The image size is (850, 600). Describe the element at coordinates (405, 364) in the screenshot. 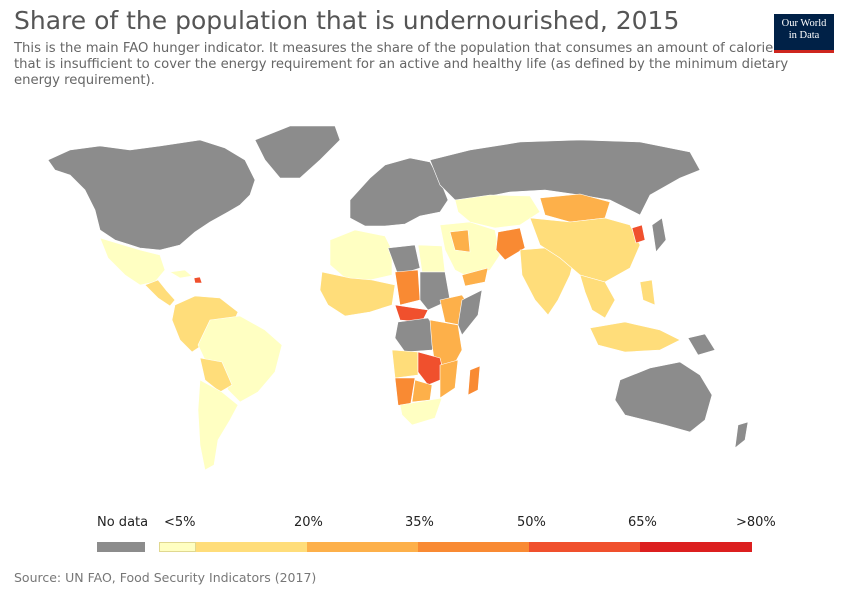

I see `region-angola` at that location.